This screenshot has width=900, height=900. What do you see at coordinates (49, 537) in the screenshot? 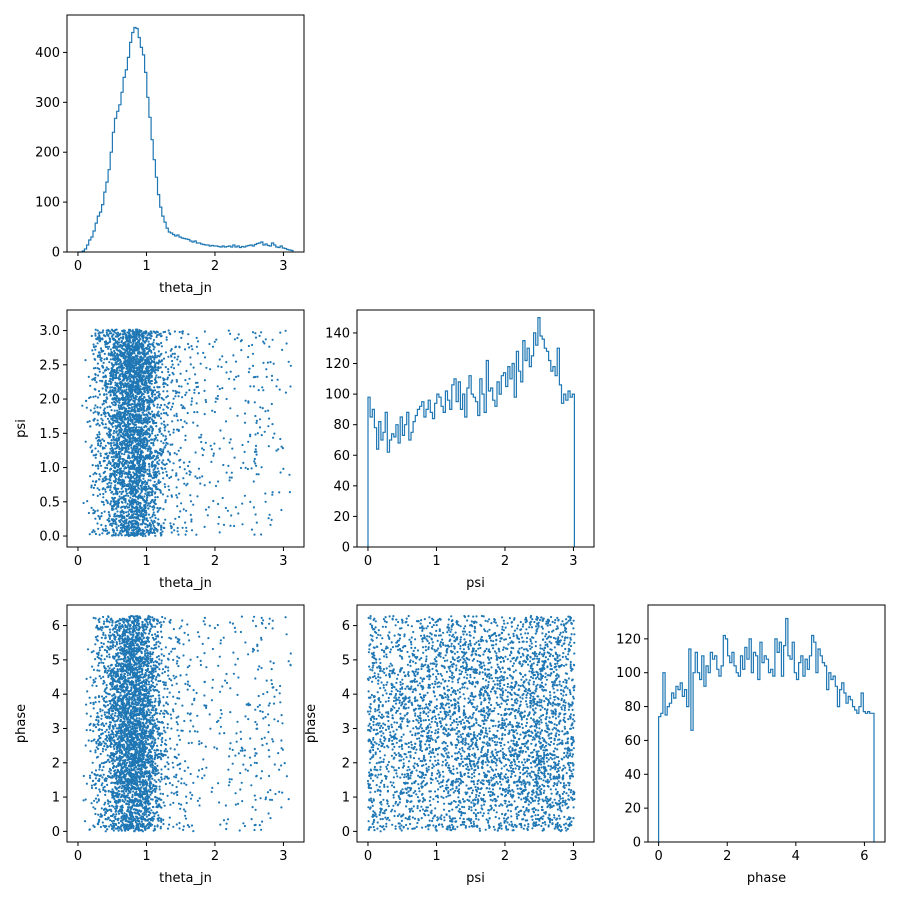
I see `y-tick-label: 0.0` at bounding box center [49, 537].